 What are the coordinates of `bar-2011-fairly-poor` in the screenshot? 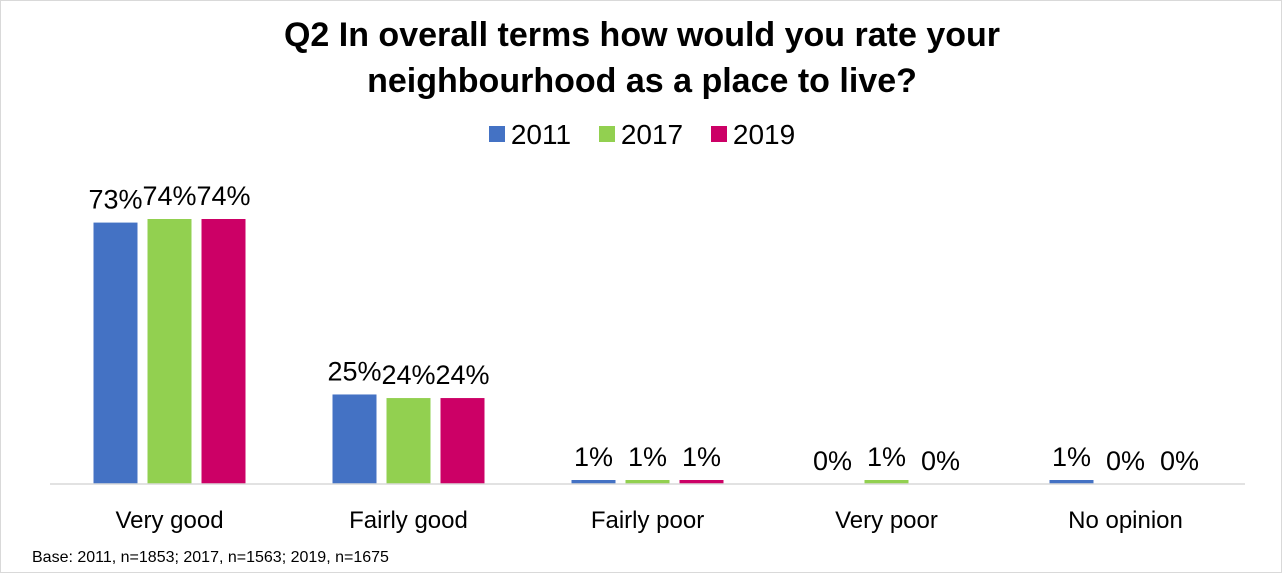 It's located at (593, 482).